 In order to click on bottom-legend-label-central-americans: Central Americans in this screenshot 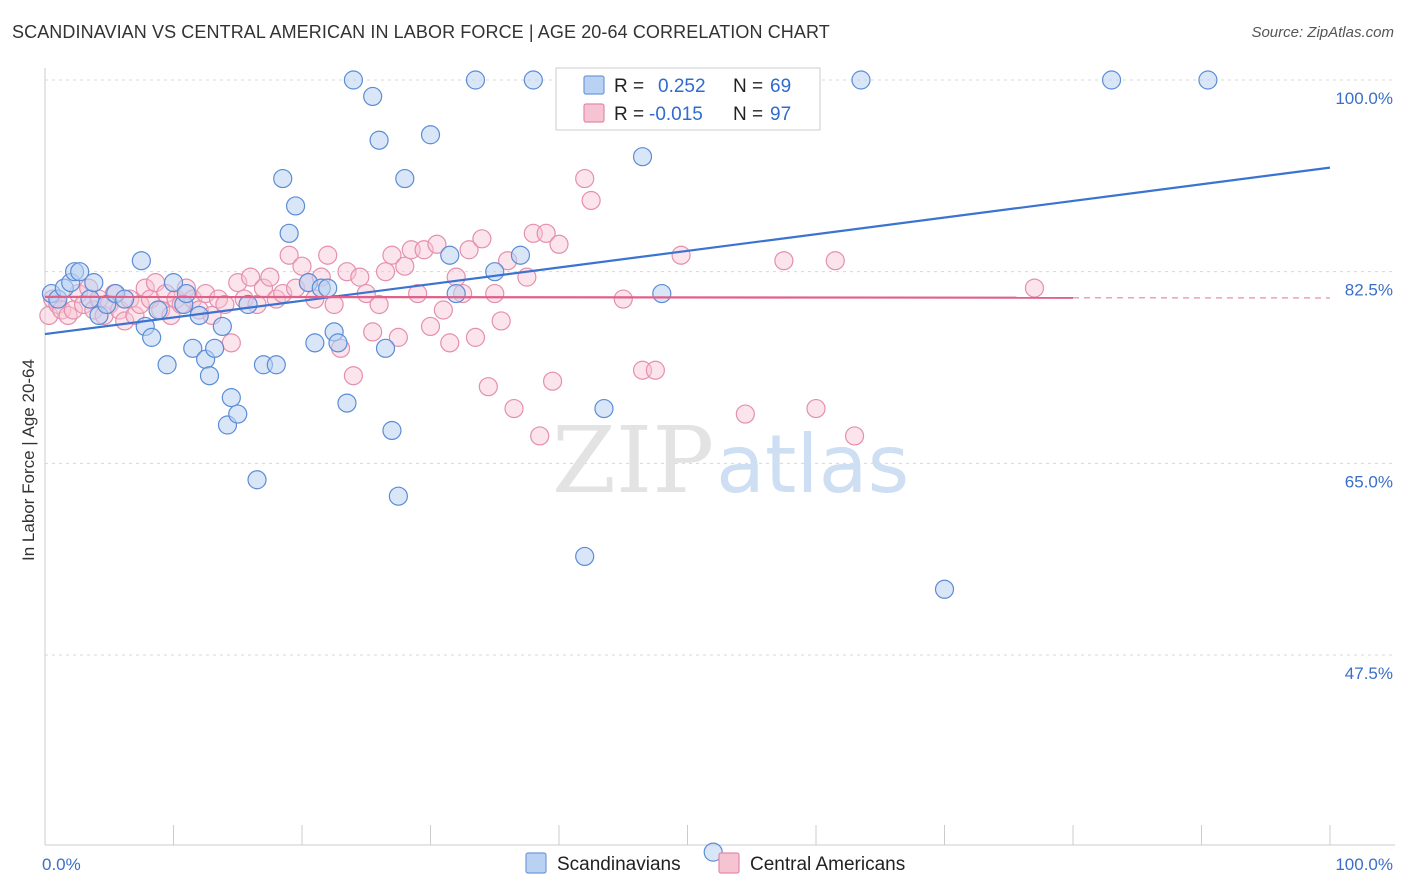, I will do `click(827, 864)`.